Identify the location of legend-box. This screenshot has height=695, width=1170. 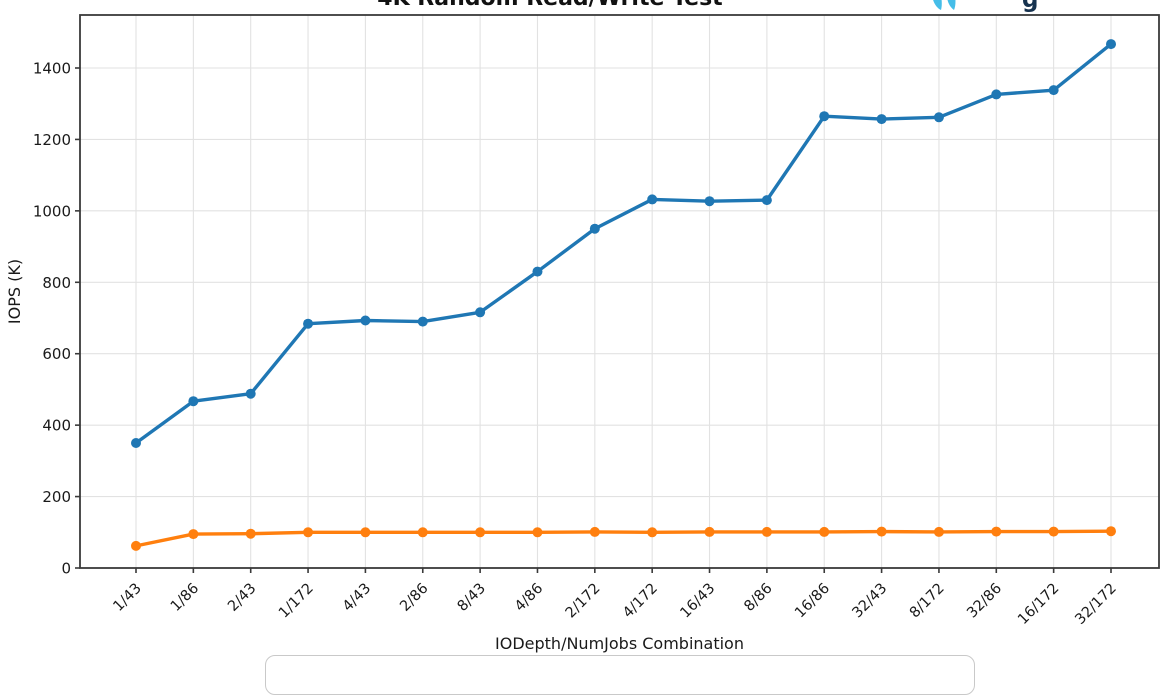
(620, 675).